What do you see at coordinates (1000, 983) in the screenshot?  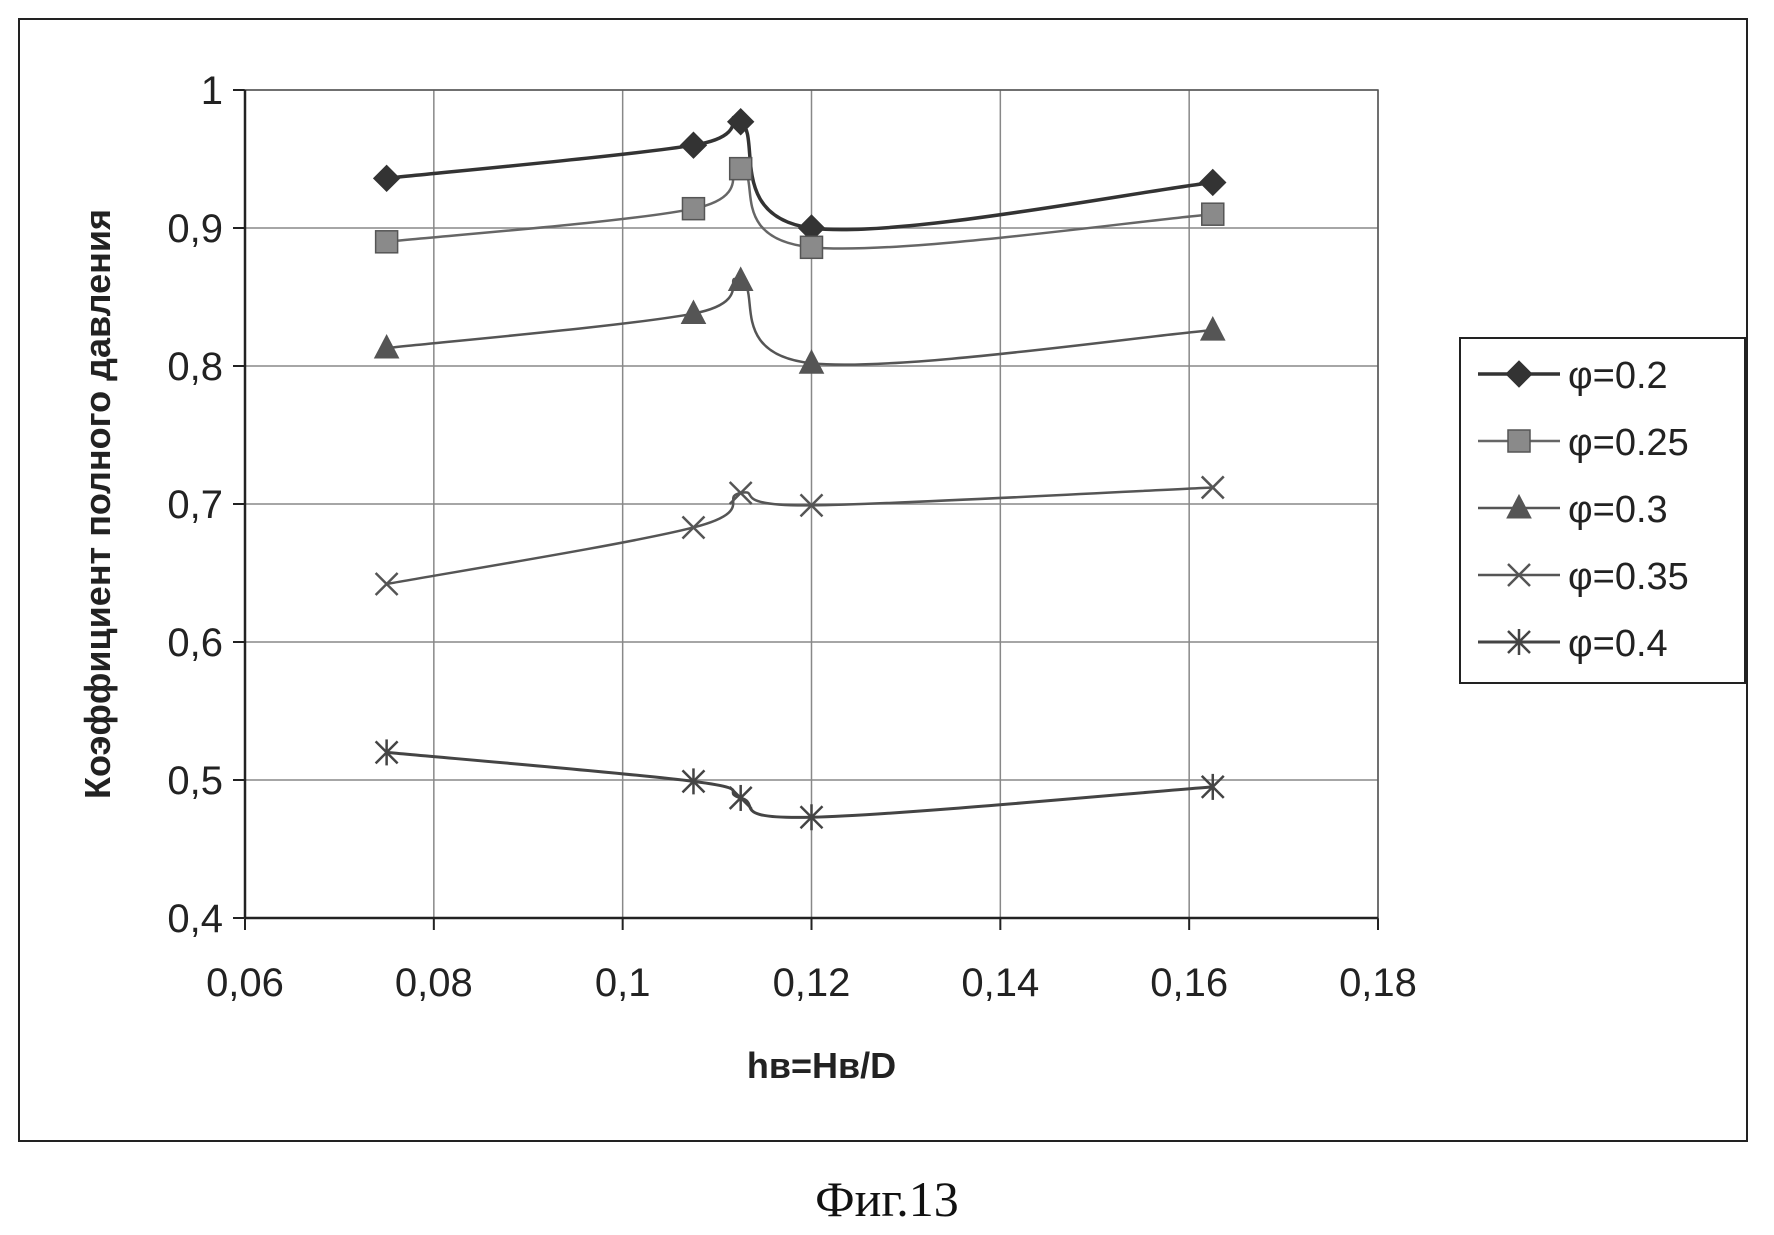 I see `x-tick-label: 0,14` at bounding box center [1000, 983].